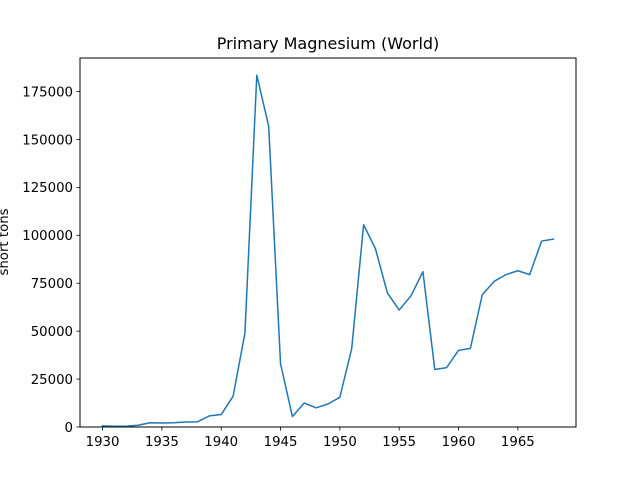 Image resolution: width=640 pixels, height=480 pixels. What do you see at coordinates (69, 428) in the screenshot?
I see `y-tick-label: 0` at bounding box center [69, 428].